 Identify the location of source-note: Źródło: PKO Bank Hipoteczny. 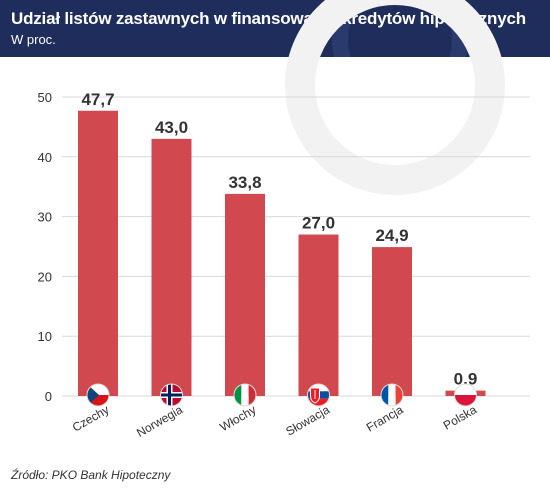
(91, 475).